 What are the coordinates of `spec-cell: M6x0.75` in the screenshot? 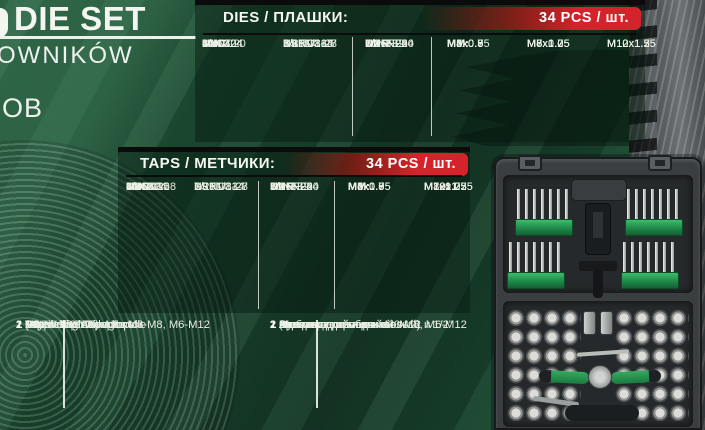 It's located at (369, 187).